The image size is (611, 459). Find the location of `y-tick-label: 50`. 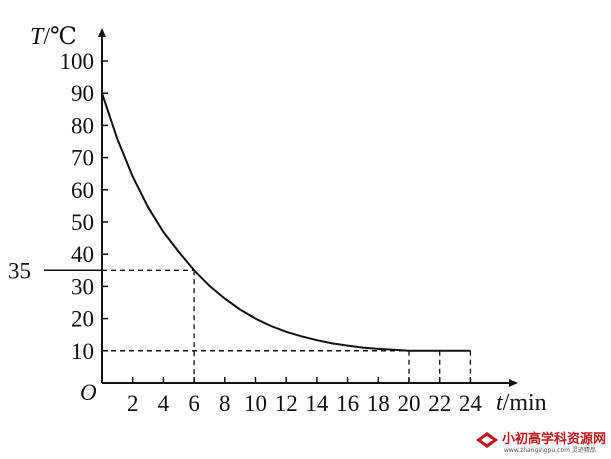

y-tick-label: 50 is located at coordinates (82, 222).